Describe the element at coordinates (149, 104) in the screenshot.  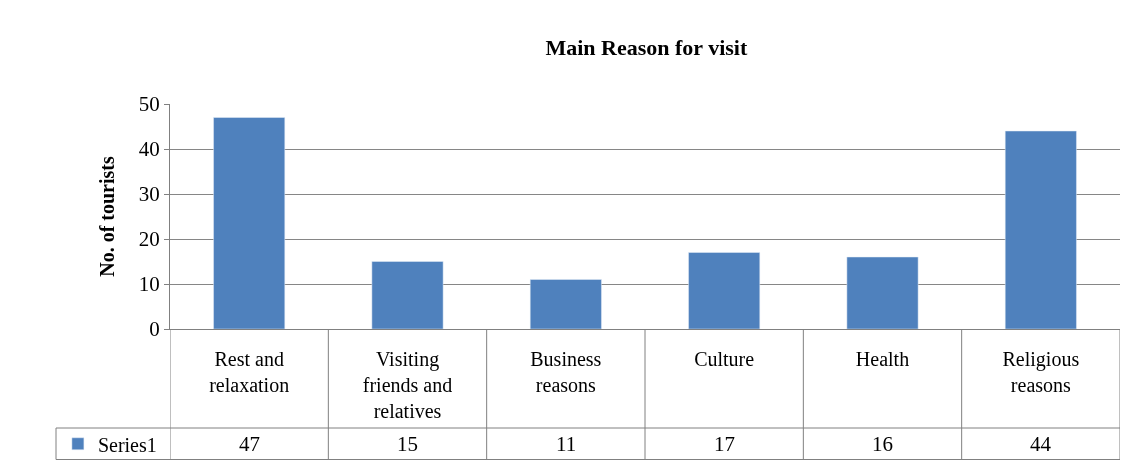
I see `y-tick-label: 50` at that location.